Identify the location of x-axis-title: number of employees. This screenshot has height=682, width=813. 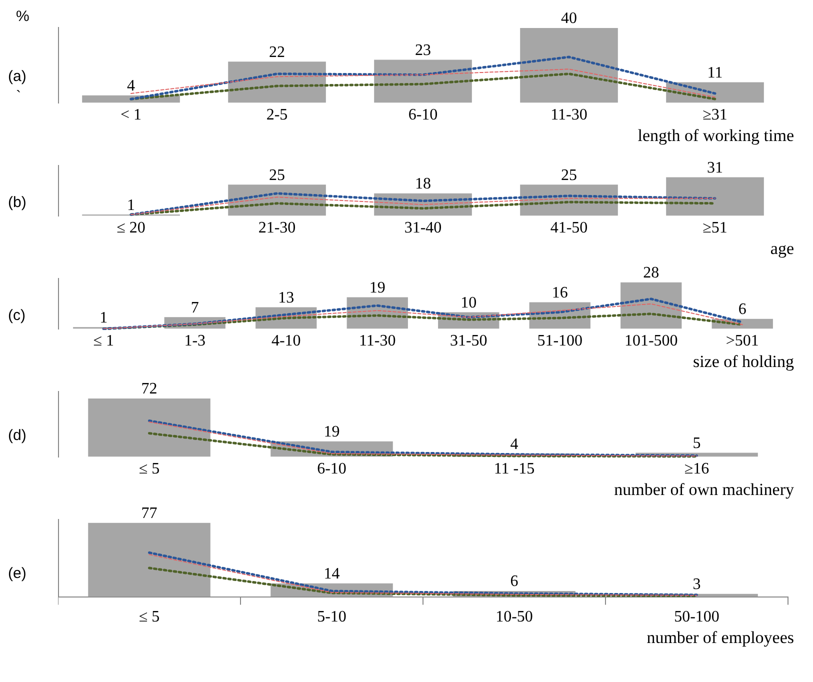
(720, 638).